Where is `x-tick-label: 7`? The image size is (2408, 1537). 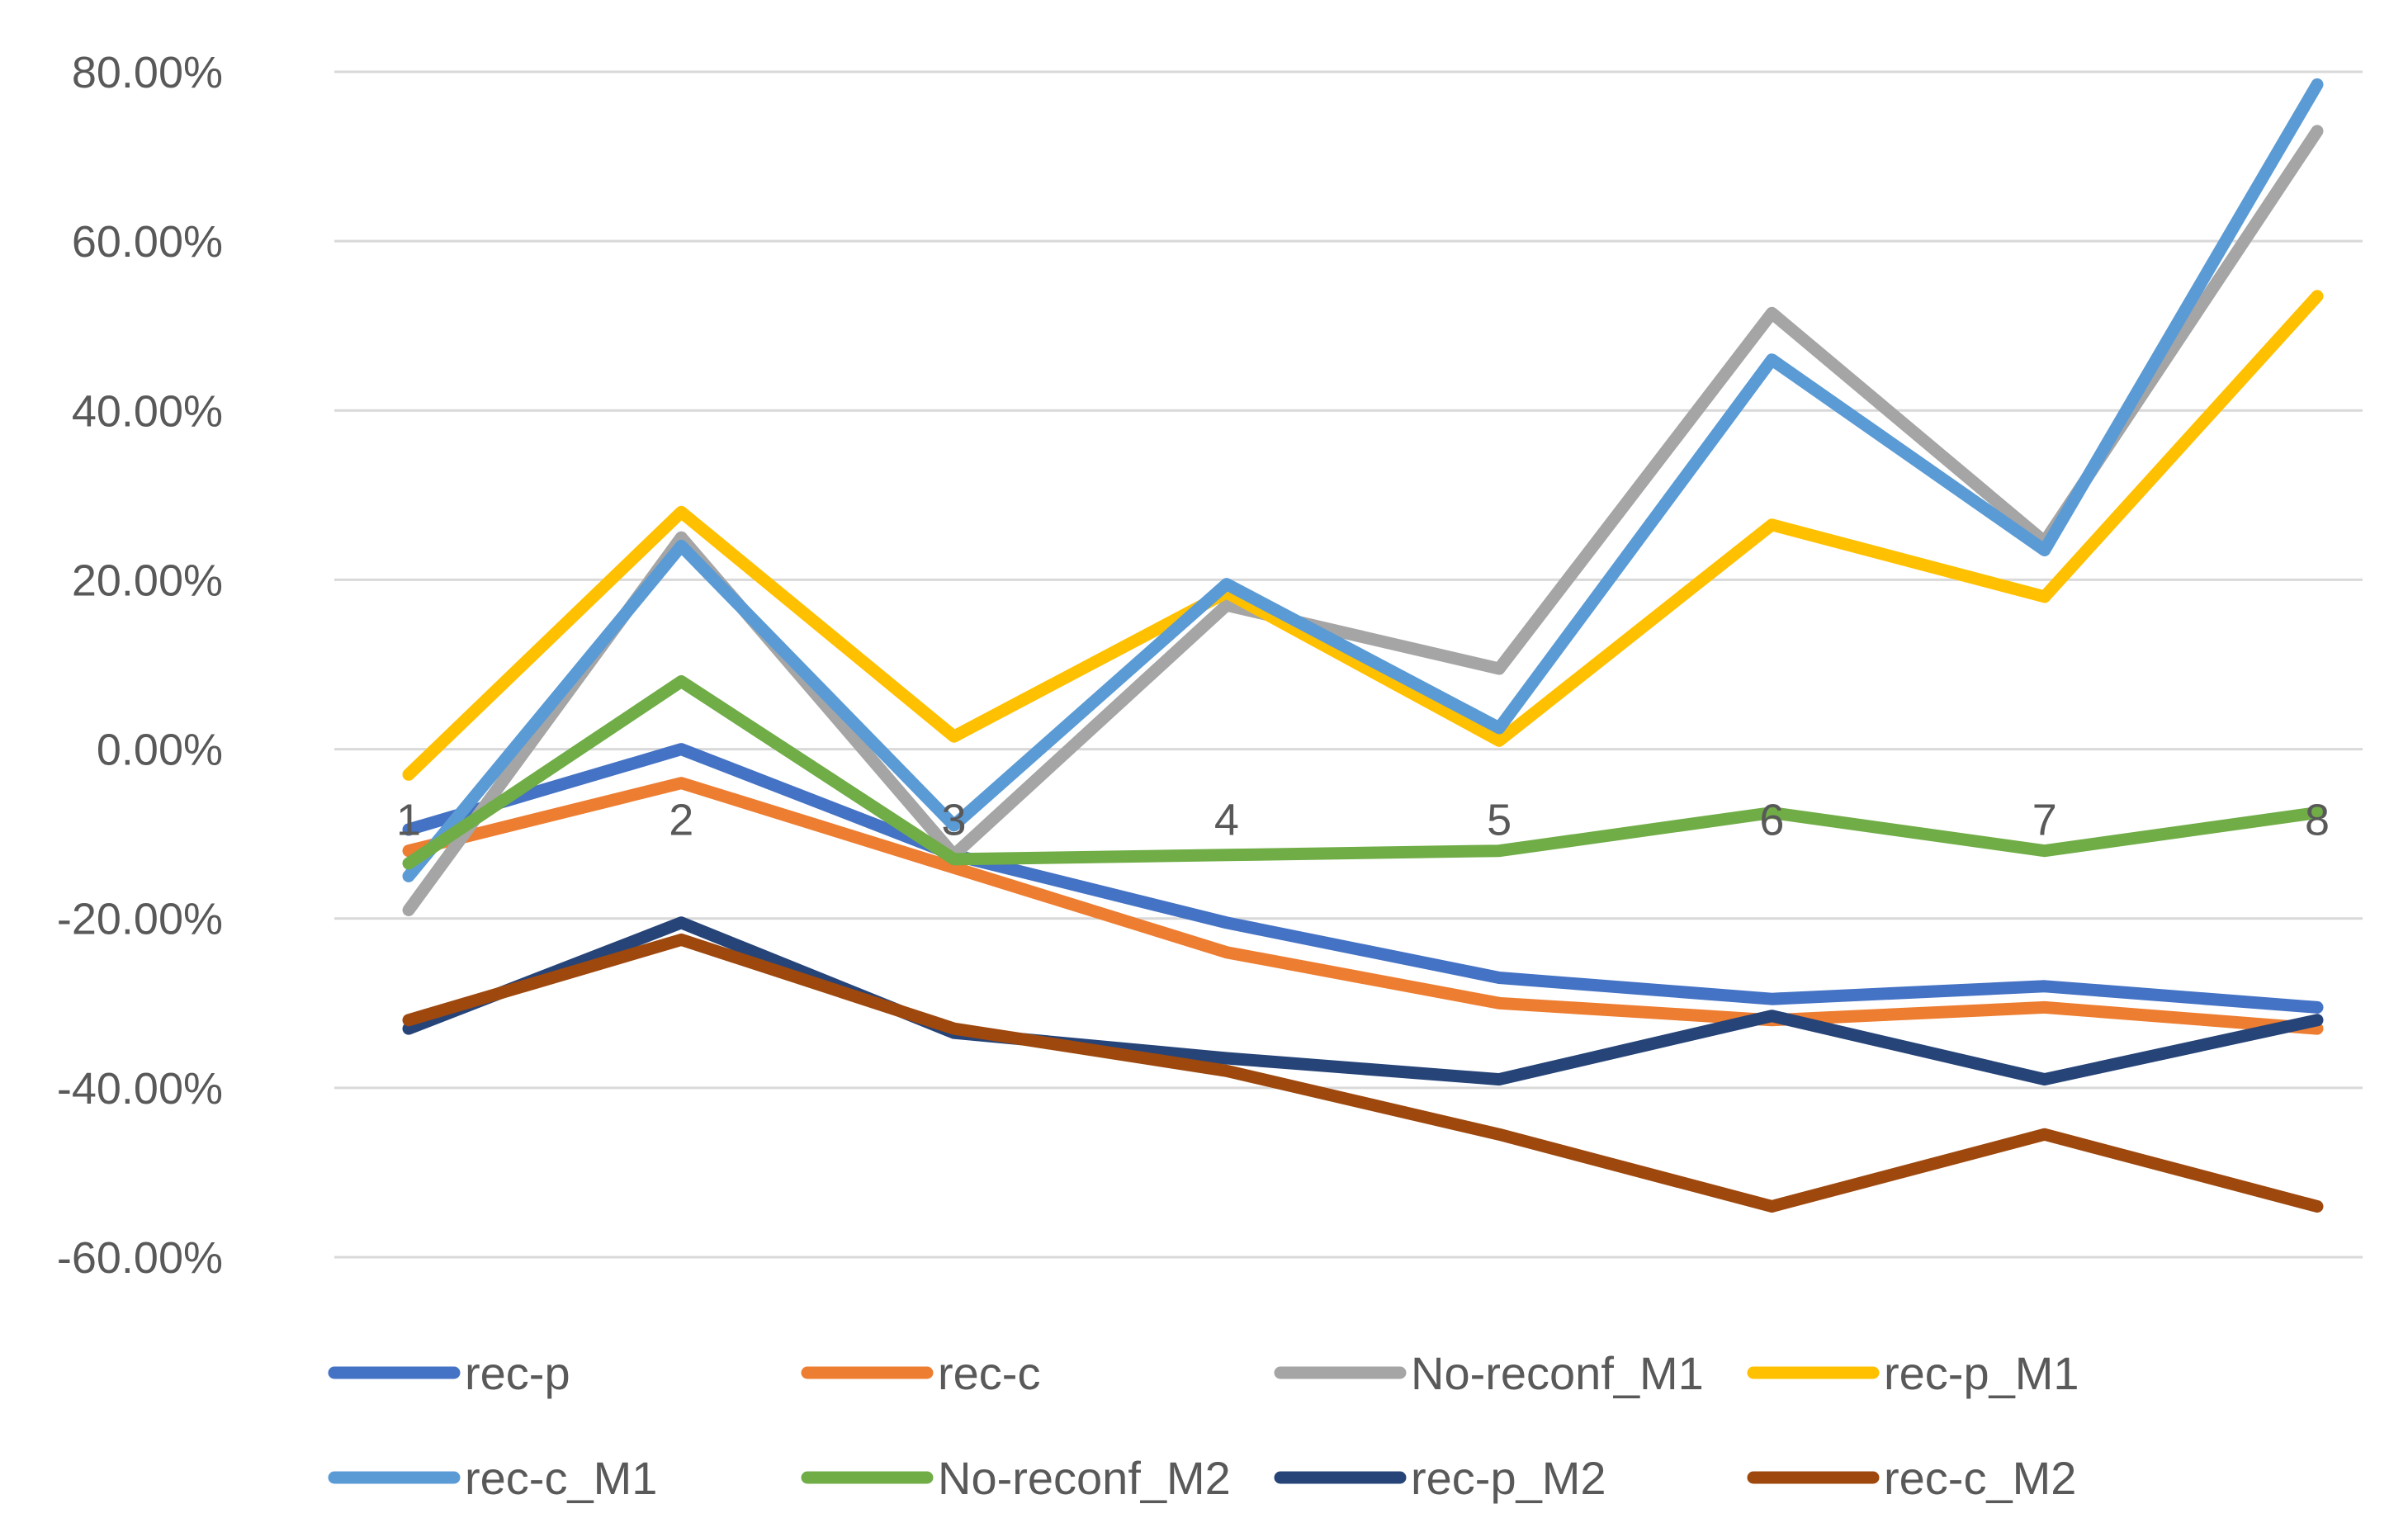 x-tick-label: 7 is located at coordinates (2044, 820).